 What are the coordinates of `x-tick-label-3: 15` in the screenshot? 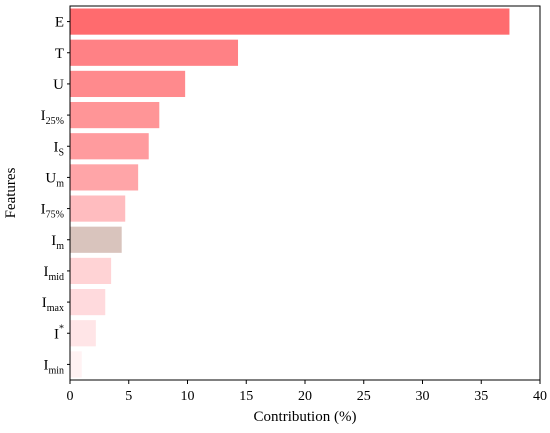 It's located at (246, 396).